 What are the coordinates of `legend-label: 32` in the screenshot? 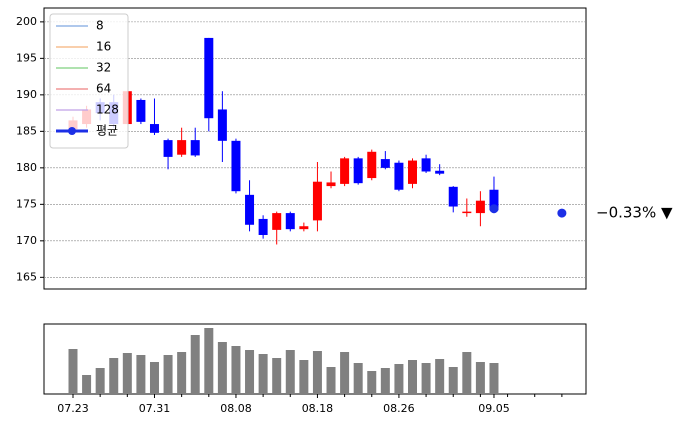 It's located at (103, 68).